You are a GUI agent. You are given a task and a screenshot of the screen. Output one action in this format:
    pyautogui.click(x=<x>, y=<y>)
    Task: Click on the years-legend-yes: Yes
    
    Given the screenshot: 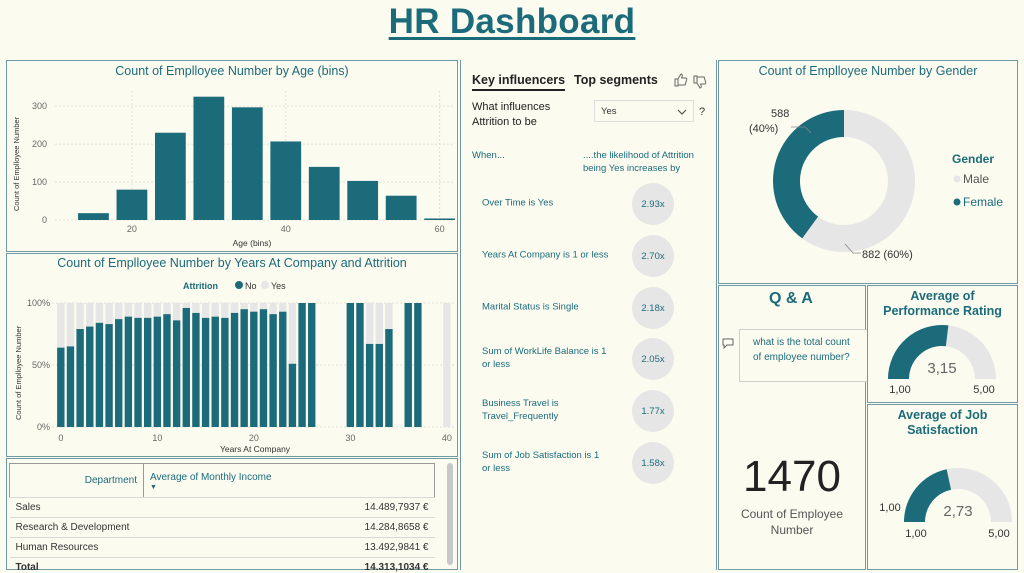 What is the action you would take?
    pyautogui.click(x=278, y=286)
    